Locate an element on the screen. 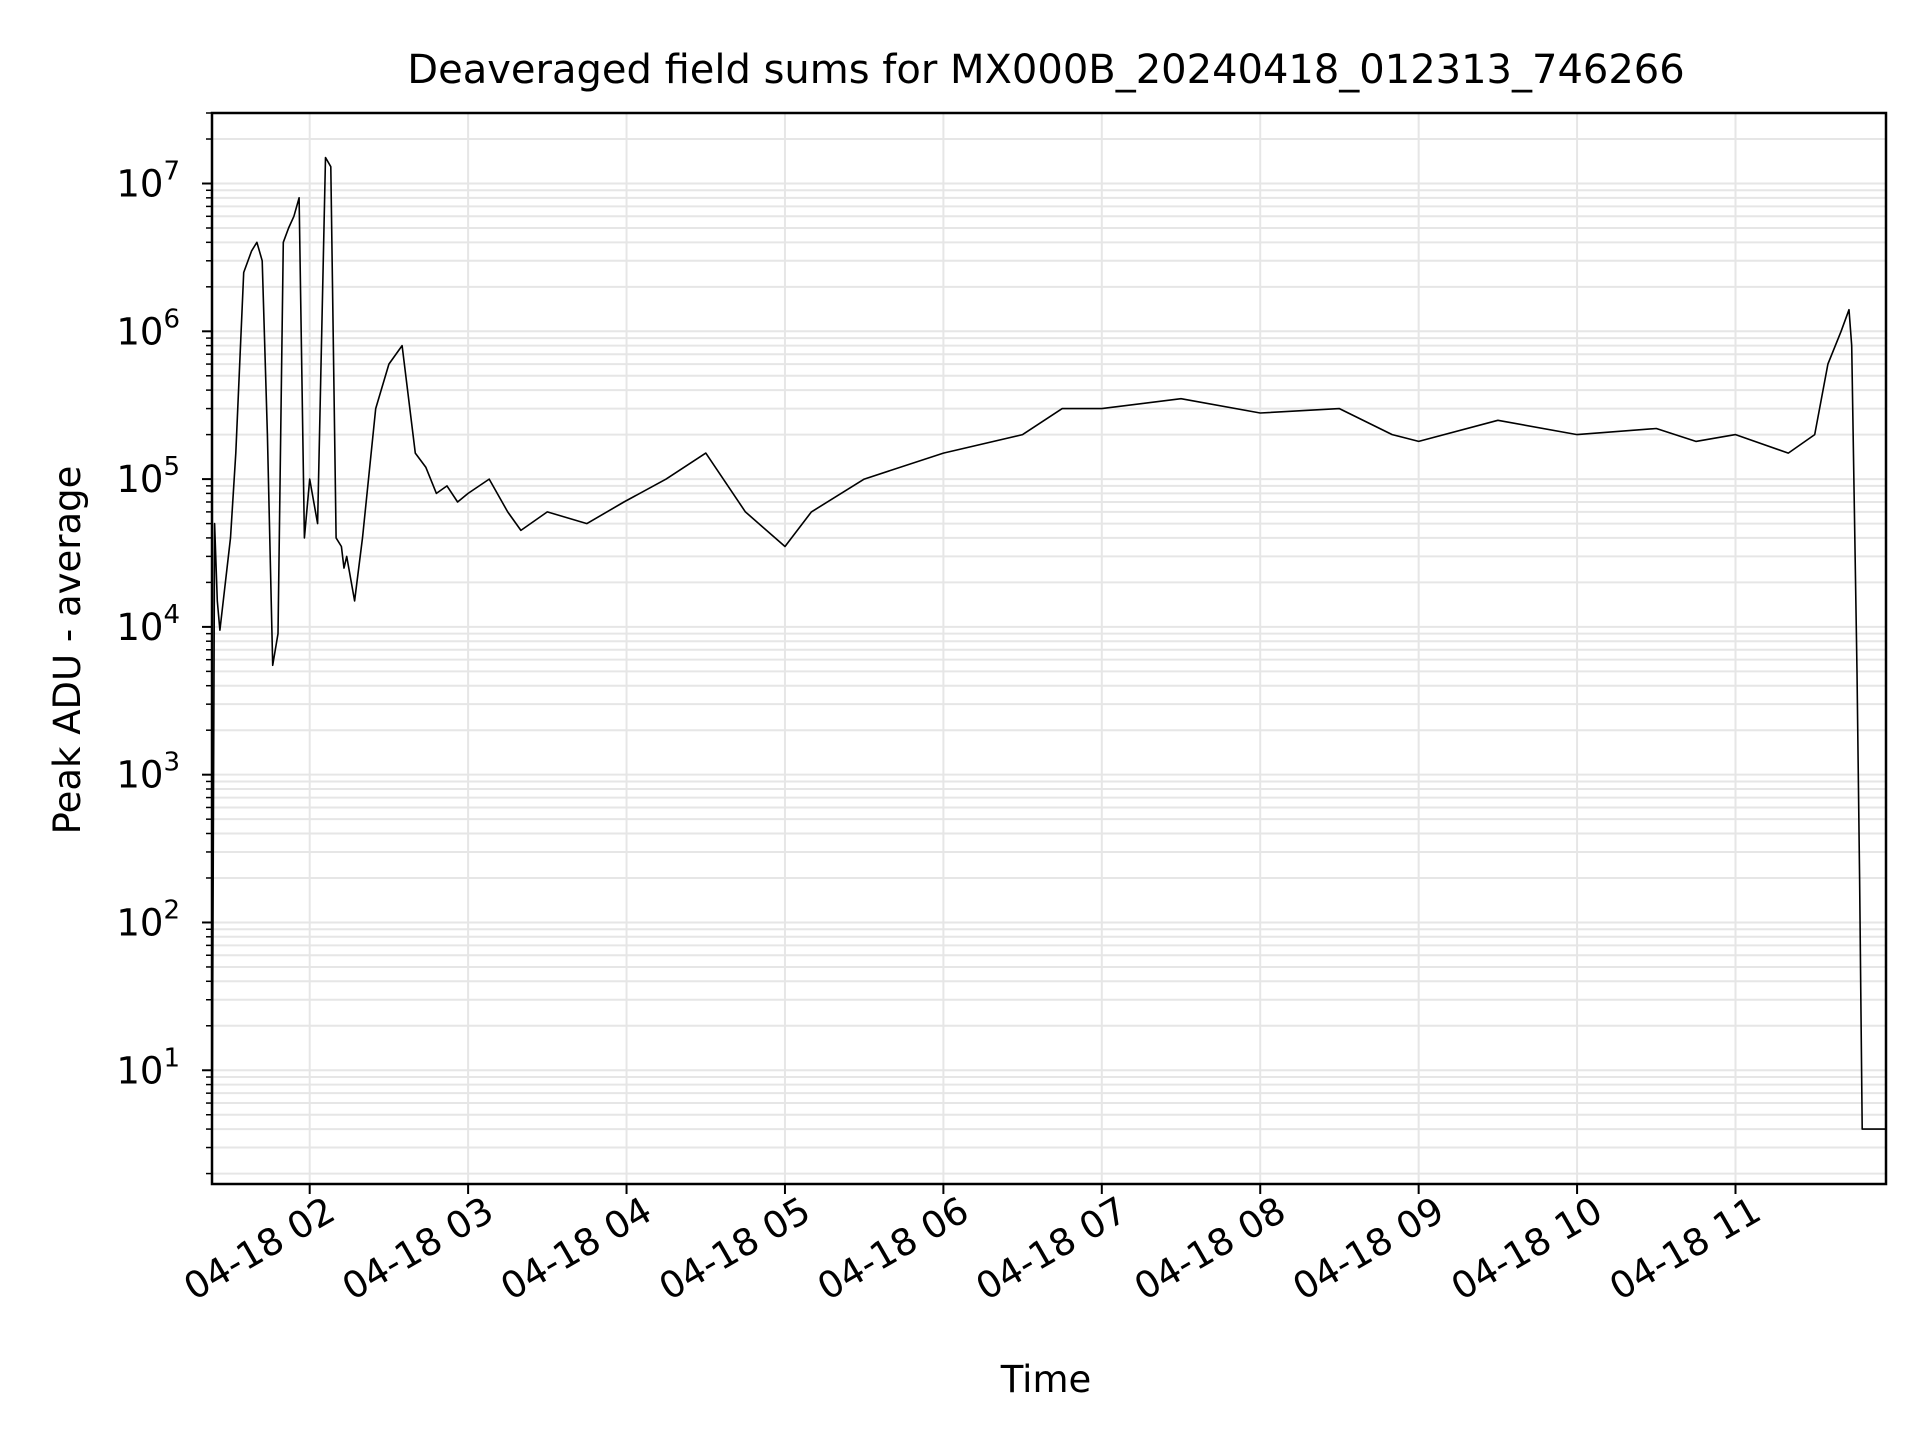  y-tick-label: 10¹ is located at coordinates (148, 1067).